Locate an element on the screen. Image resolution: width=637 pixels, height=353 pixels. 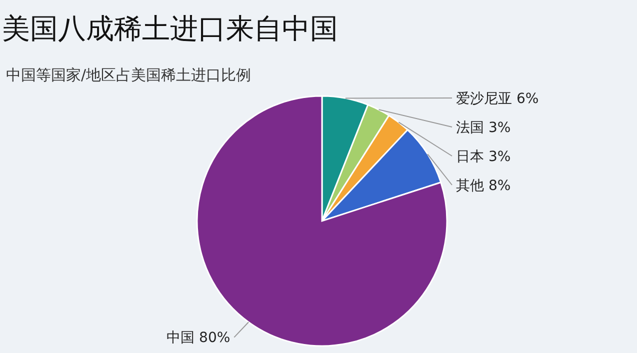
chart-title: 美国八成稀土进口来自中国 is located at coordinates (170, 28).